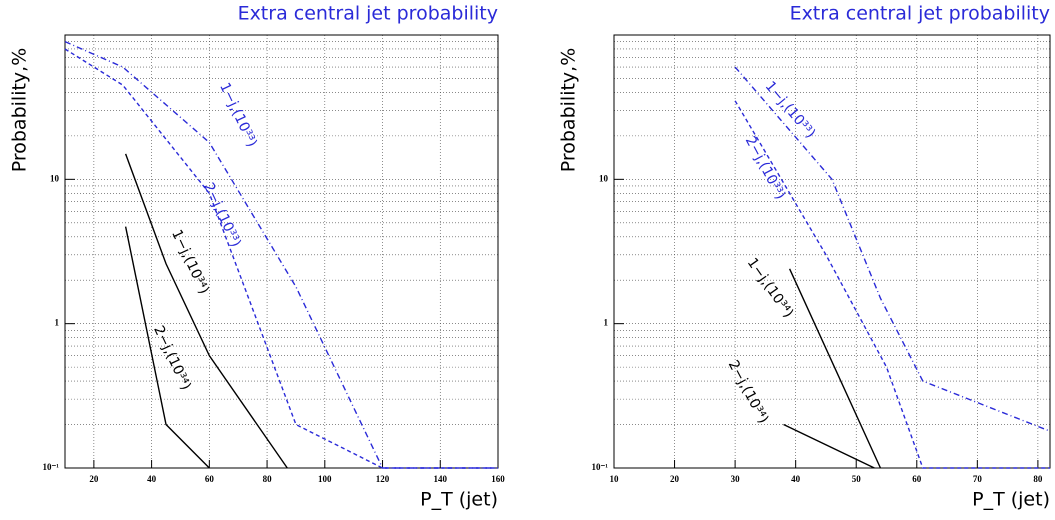 This screenshot has width=1055, height=520. Describe the element at coordinates (748, 392) in the screenshot. I see `series-label: 2−j,(10³⁴)` at that location.